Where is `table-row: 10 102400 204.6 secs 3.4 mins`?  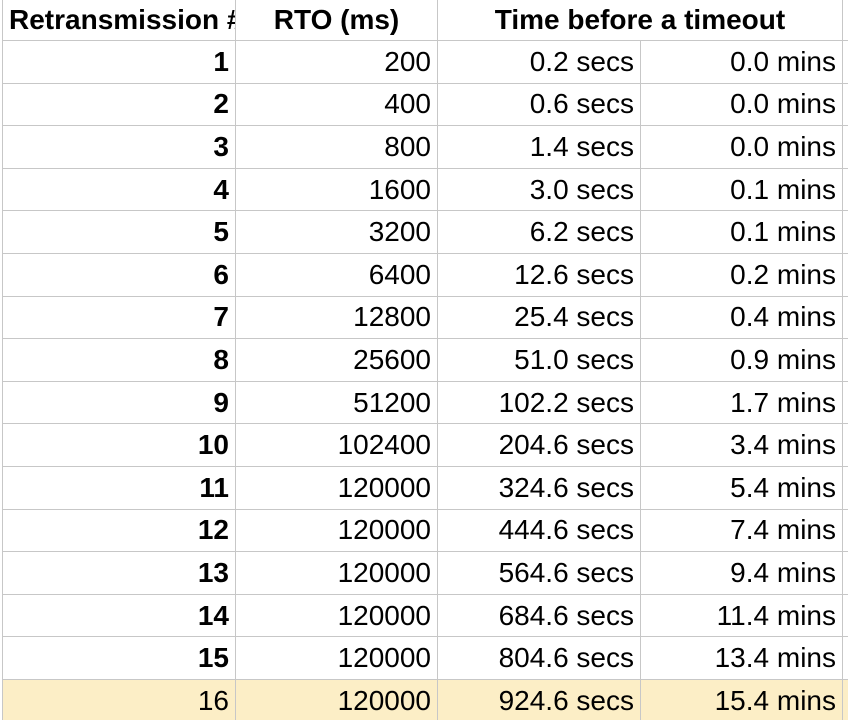
table-row: 10 102400 204.6 secs 3.4 mins is located at coordinates (425, 445).